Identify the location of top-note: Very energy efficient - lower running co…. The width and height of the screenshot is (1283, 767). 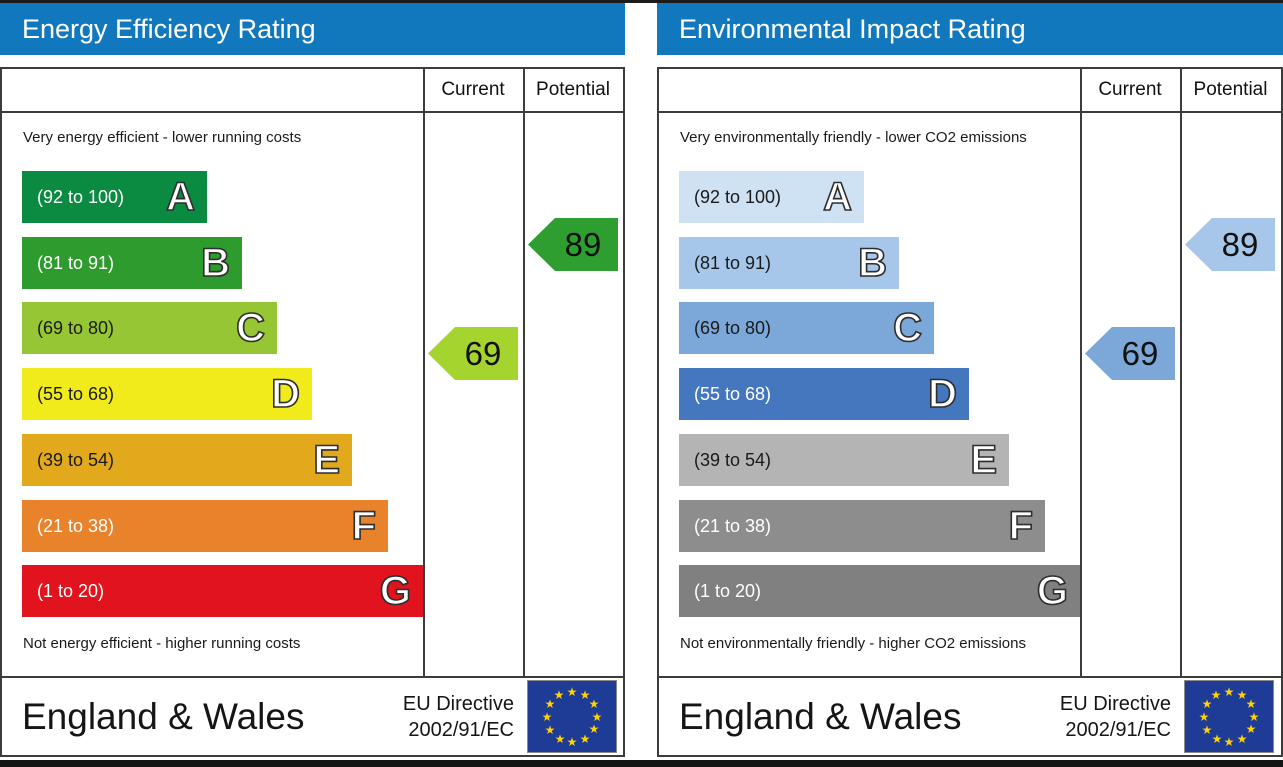
(162, 137).